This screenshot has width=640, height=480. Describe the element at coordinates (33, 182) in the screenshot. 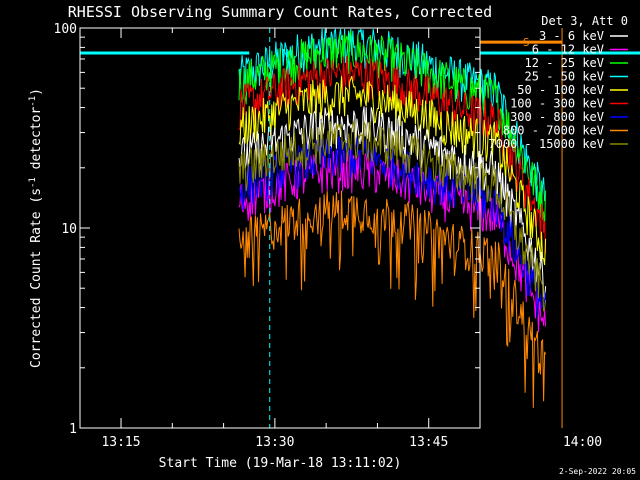

I see `y-axis-label-sup1: -1` at that location.